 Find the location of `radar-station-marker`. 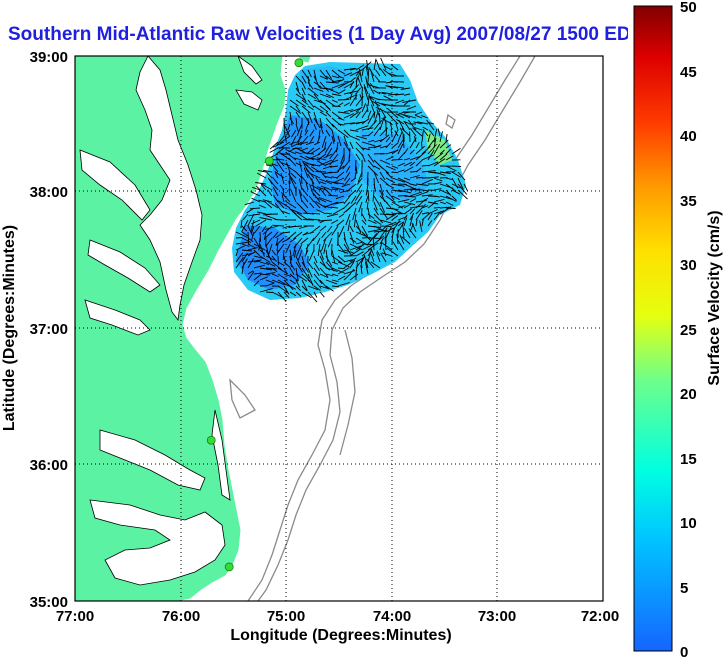

radar-station-marker is located at coordinates (211, 440).